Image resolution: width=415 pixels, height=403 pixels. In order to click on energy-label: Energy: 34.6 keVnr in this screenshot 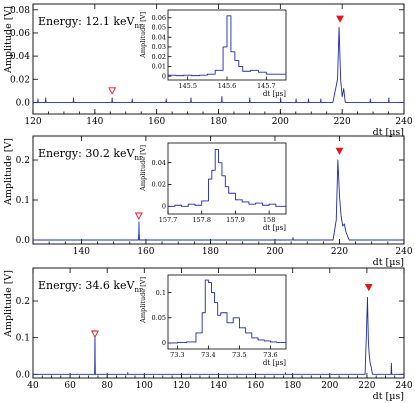, I will do `click(90, 286)`.